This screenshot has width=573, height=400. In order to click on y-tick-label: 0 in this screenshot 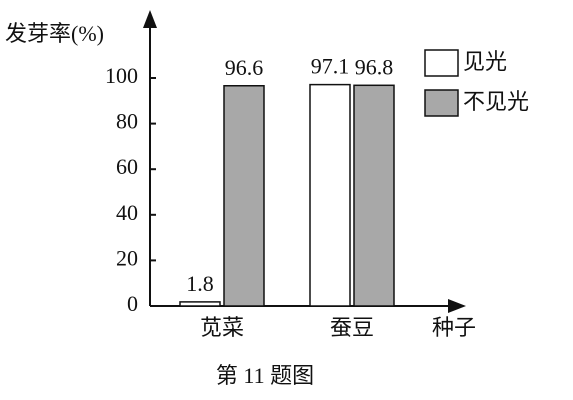, I will do `click(132, 303)`.